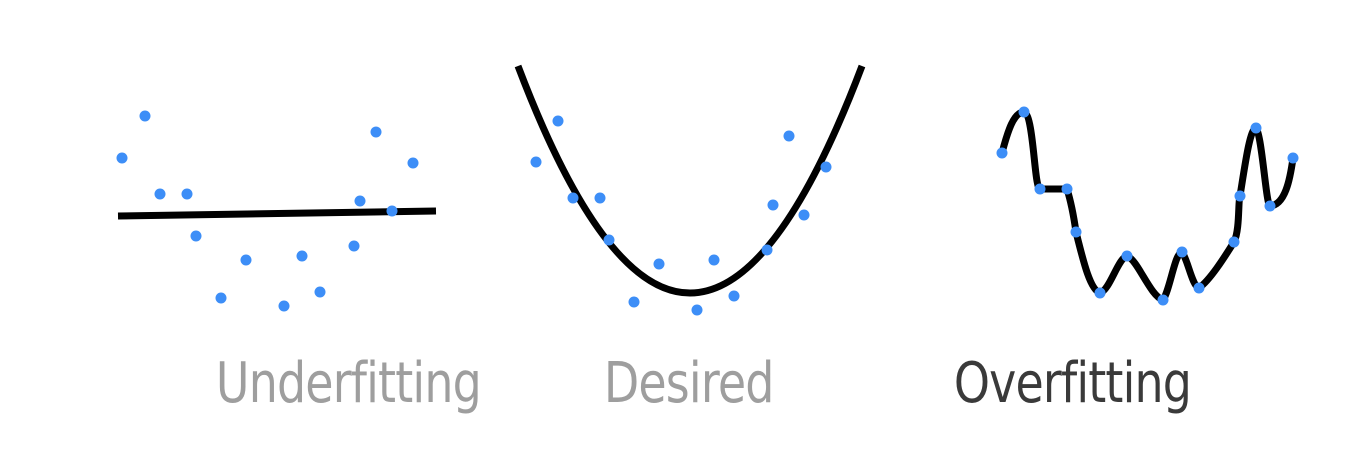  I want to click on overfit-points, so click(1147, 206).